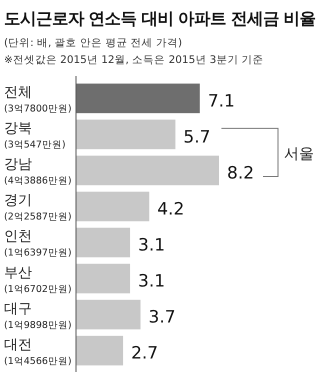 This screenshot has width=320, height=377. Describe the element at coordinates (144, 354) in the screenshot. I see `data-label: 2.7` at that location.